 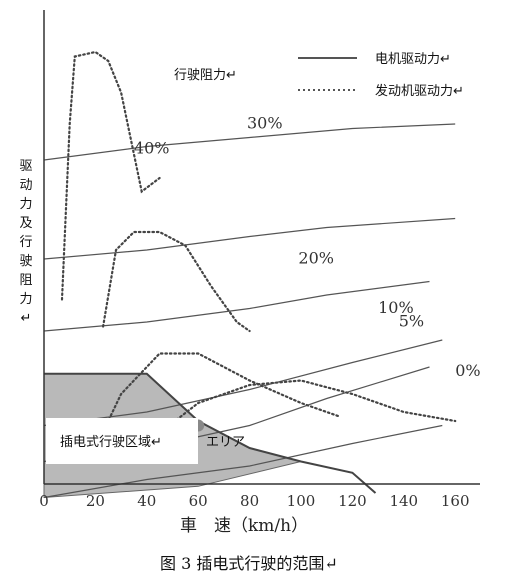 I want to click on x-tick-label-6: 120, so click(x=352, y=501).